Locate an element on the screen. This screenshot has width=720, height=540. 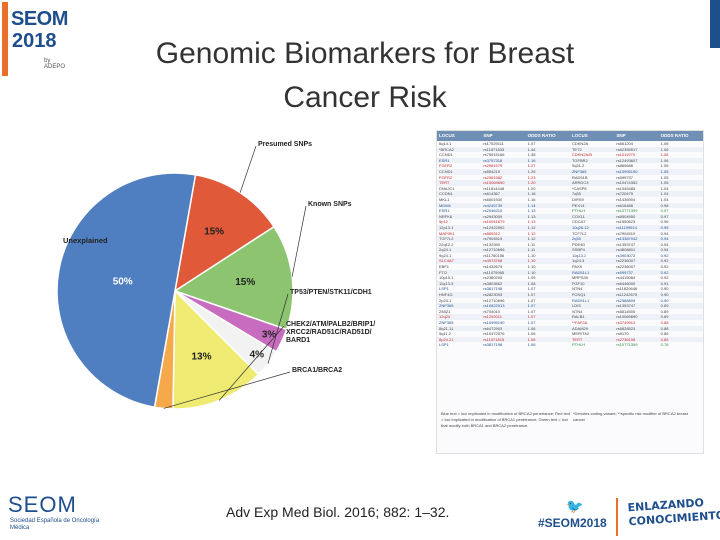
table-cell: HNF4G is located at coordinates (446, 295).